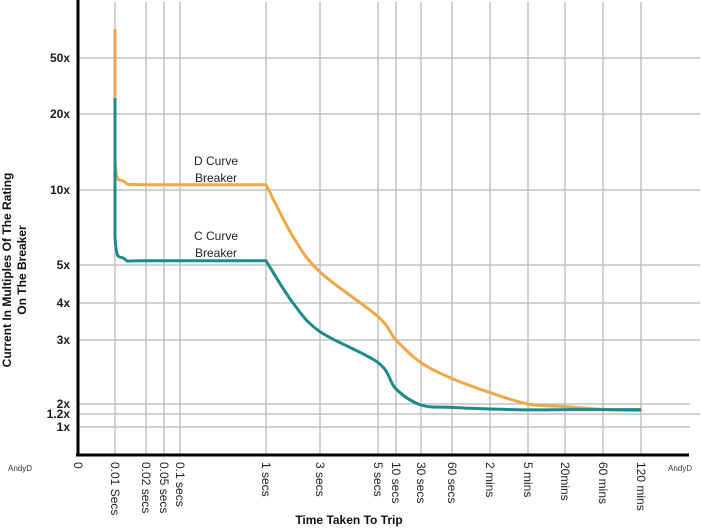  Describe the element at coordinates (64, 427) in the screenshot. I see `y-tick-label: 1x` at that location.